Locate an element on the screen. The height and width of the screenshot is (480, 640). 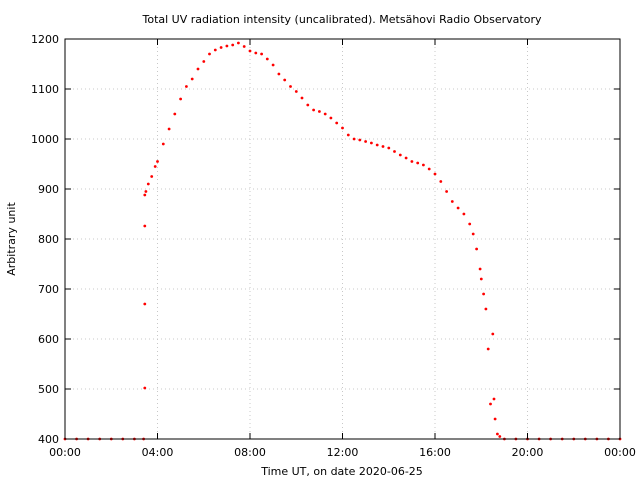
y-tick-label: 700 is located at coordinates (48, 289).